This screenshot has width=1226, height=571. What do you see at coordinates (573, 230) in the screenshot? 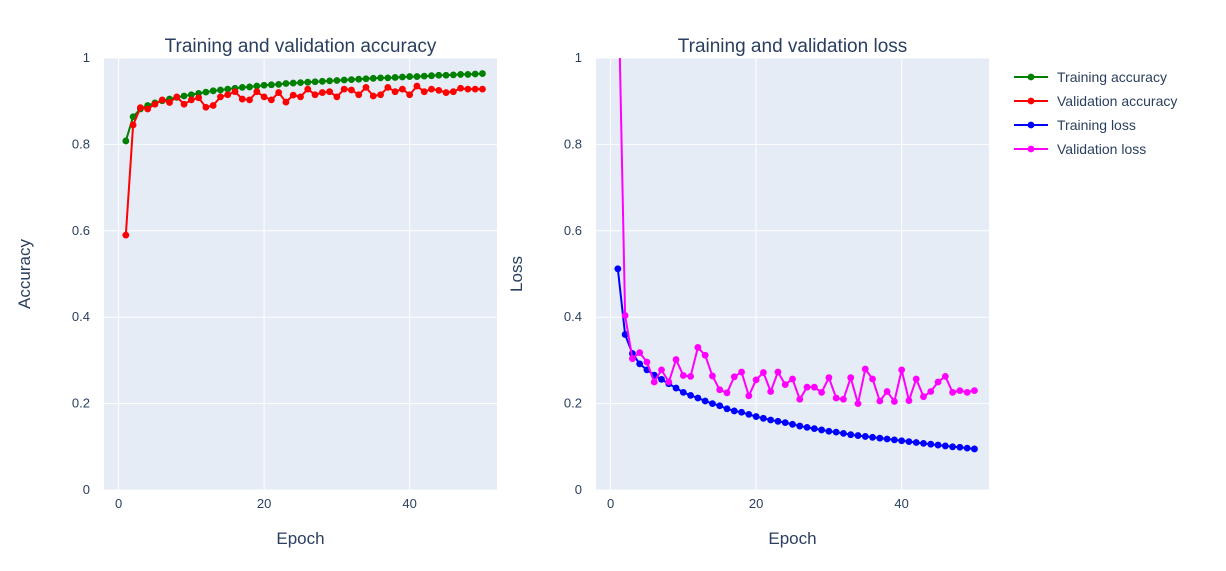
I see `y-tick-label: 0.6` at bounding box center [573, 230].